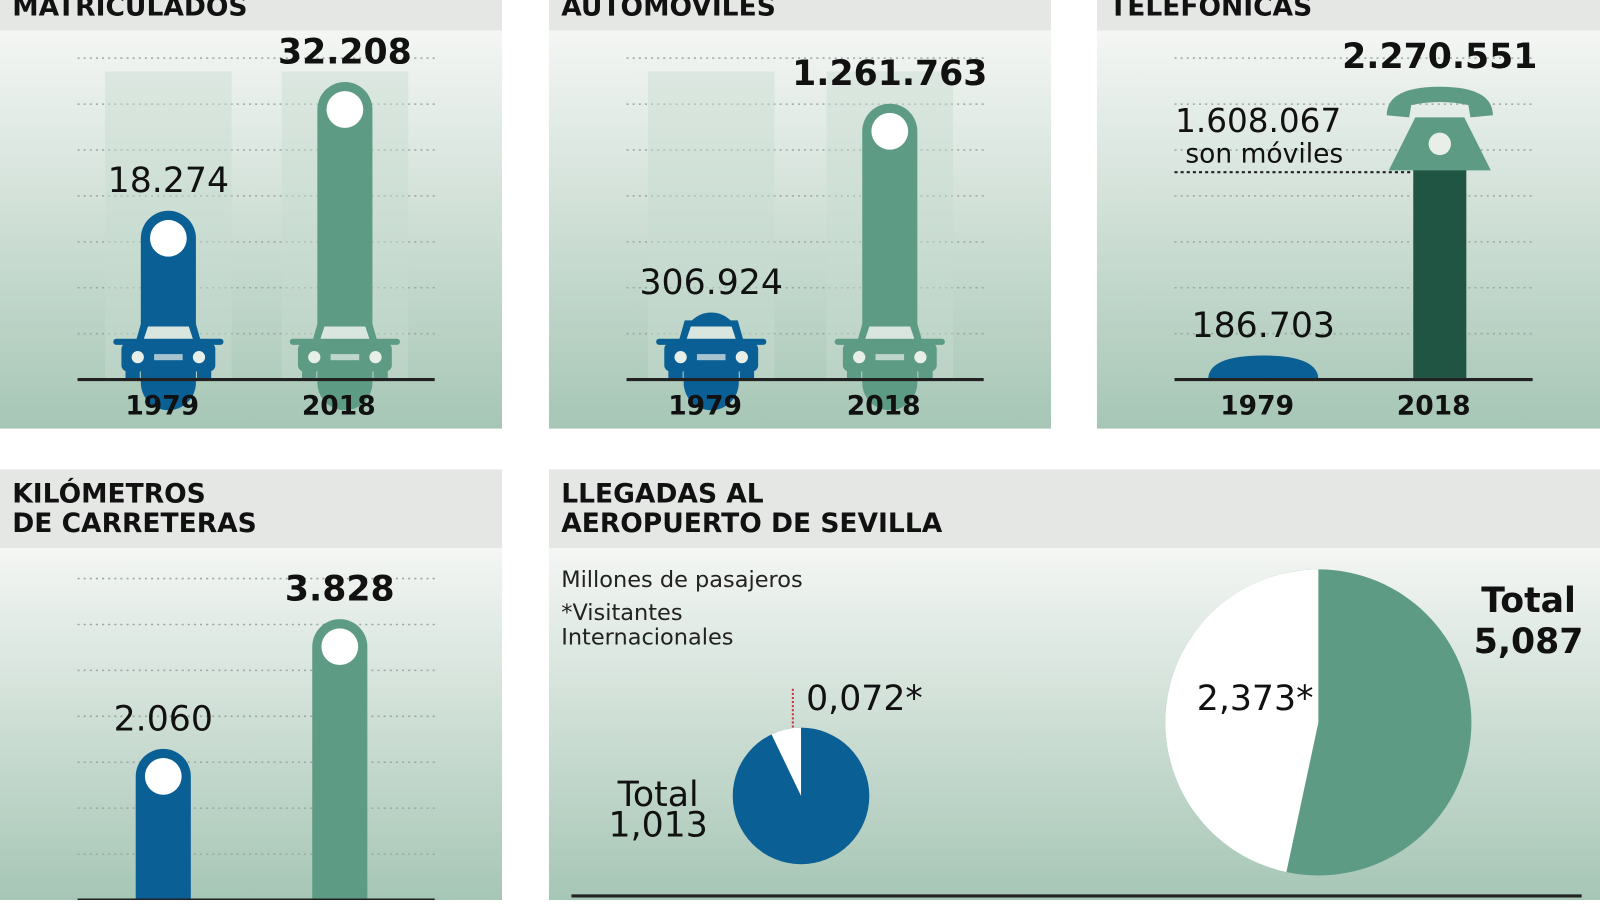 Image resolution: width=1600 pixels, height=904 pixels. Describe the element at coordinates (621, 613) in the screenshot. I see `note: *Visitantes` at that location.